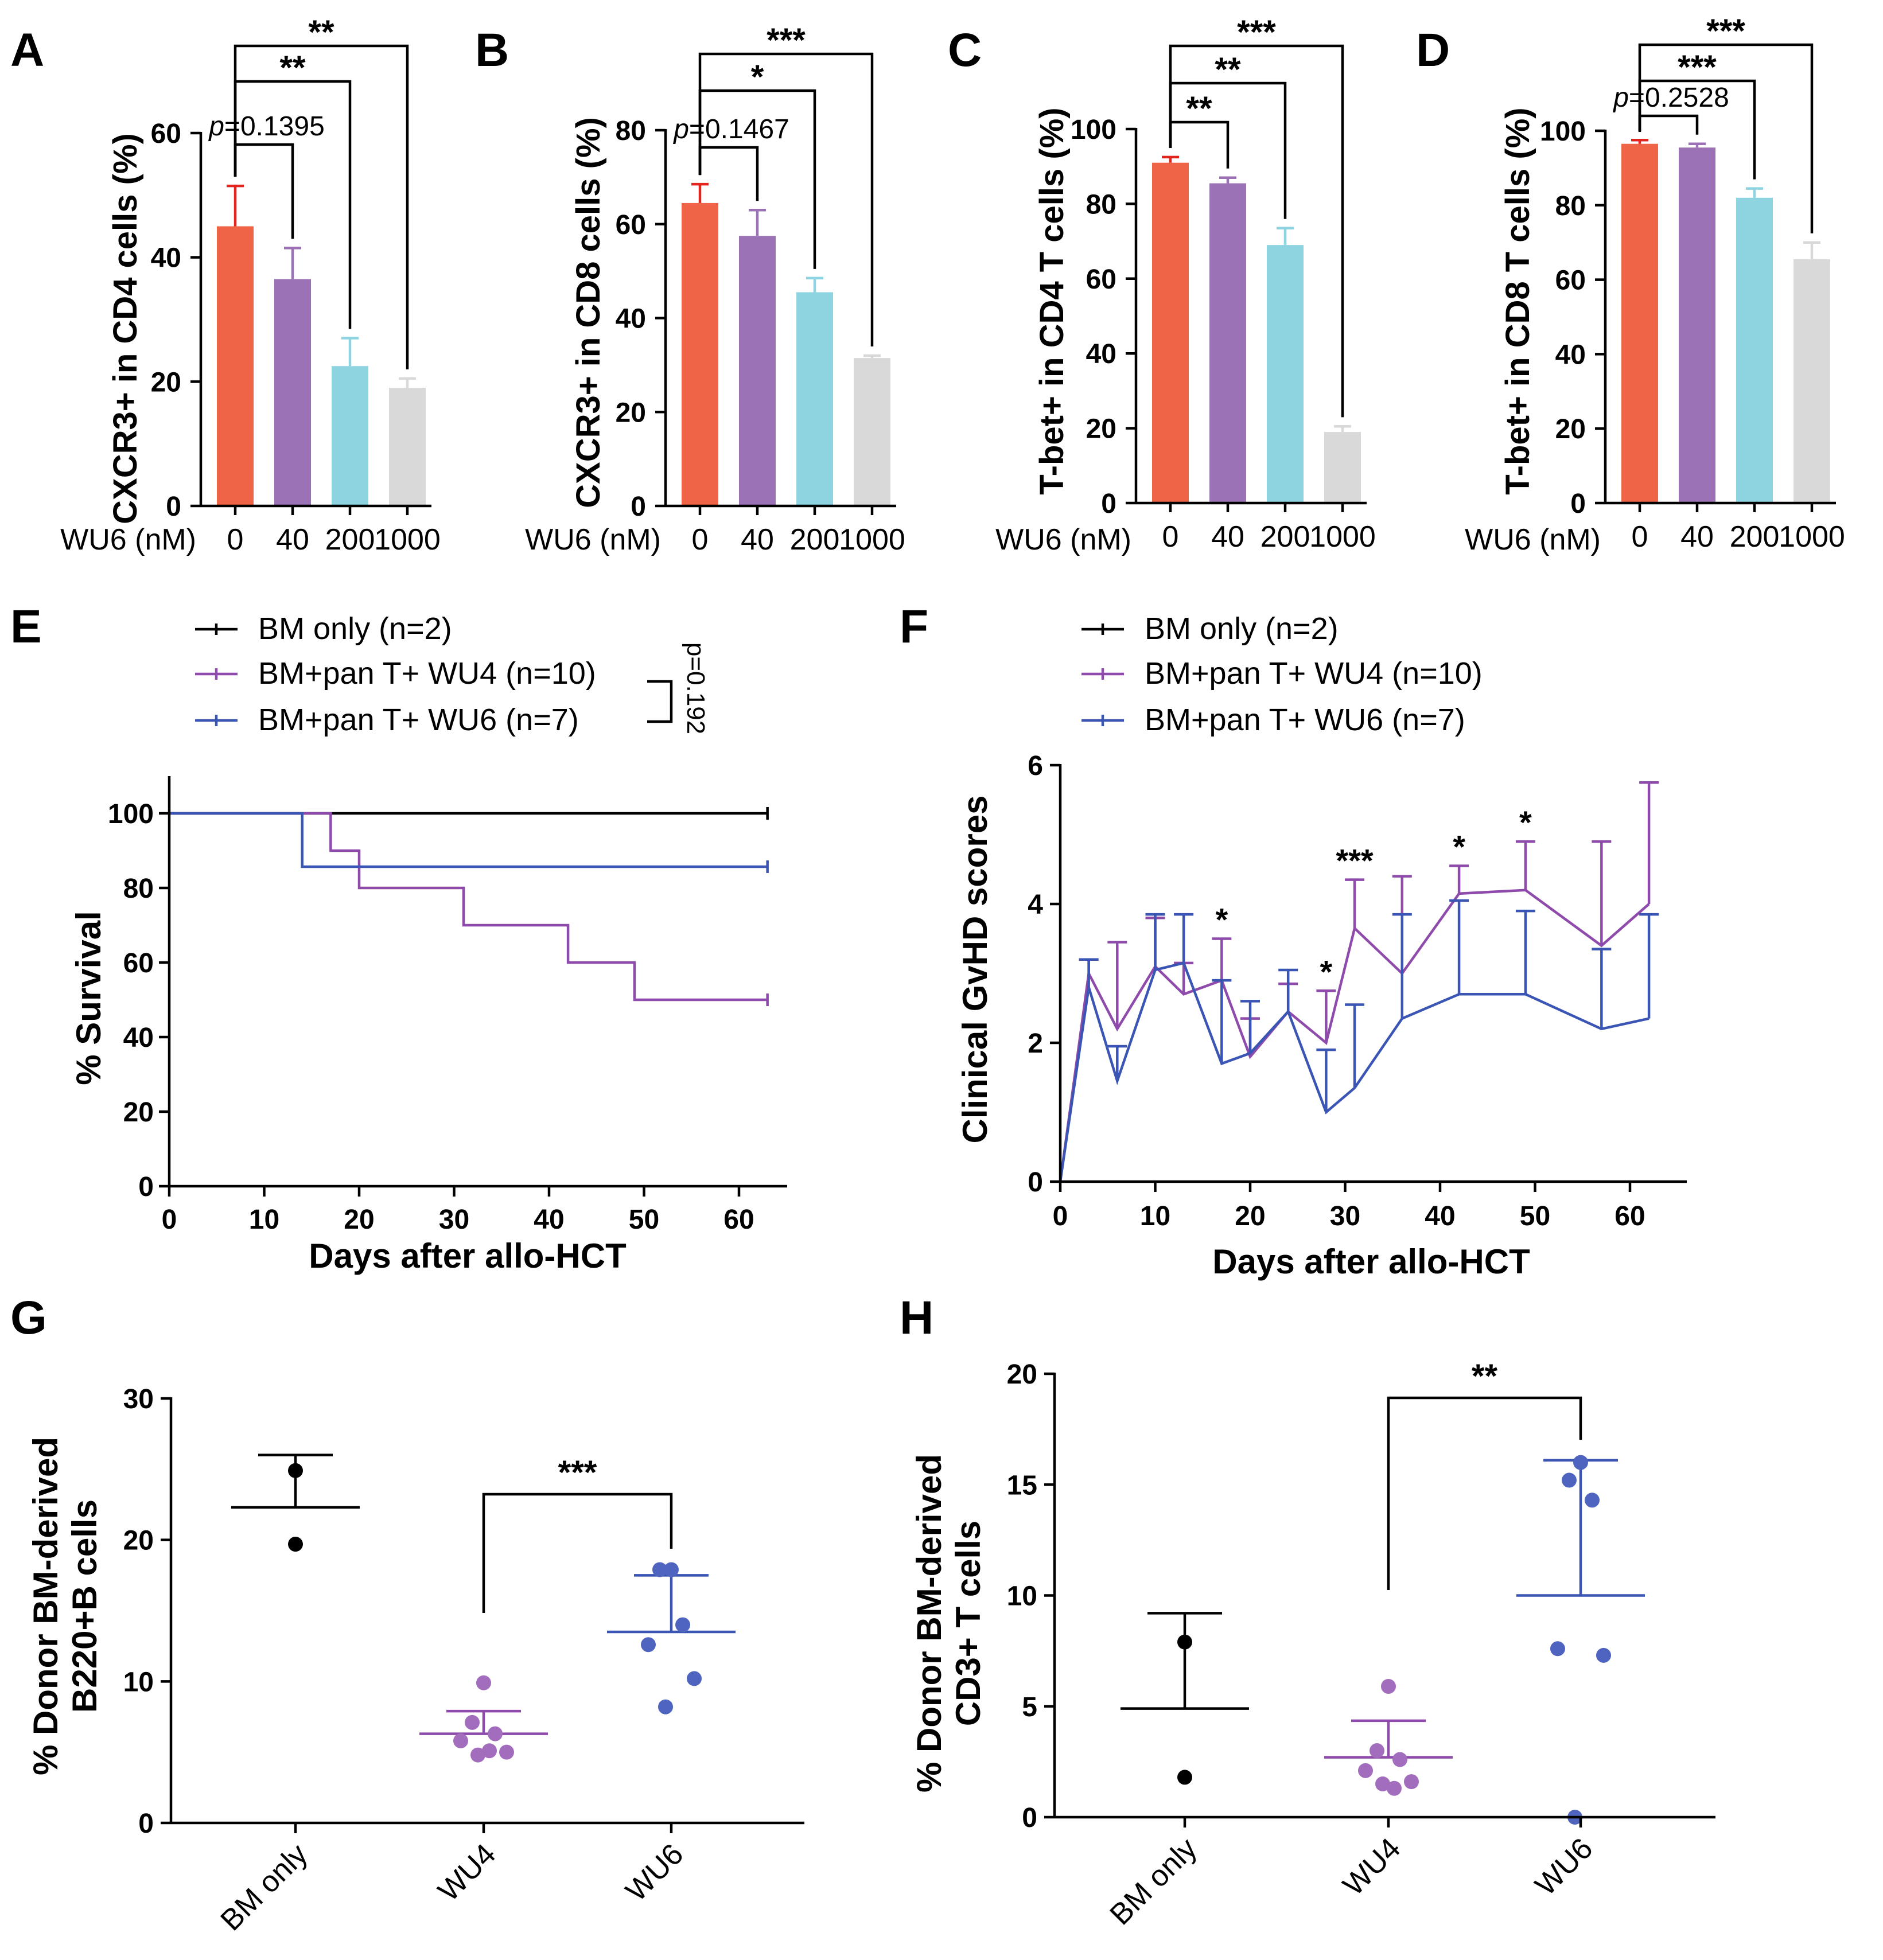  What do you see at coordinates (407, 539) in the screenshot?
I see `x-tick-label-a-3: 1000` at bounding box center [407, 539].